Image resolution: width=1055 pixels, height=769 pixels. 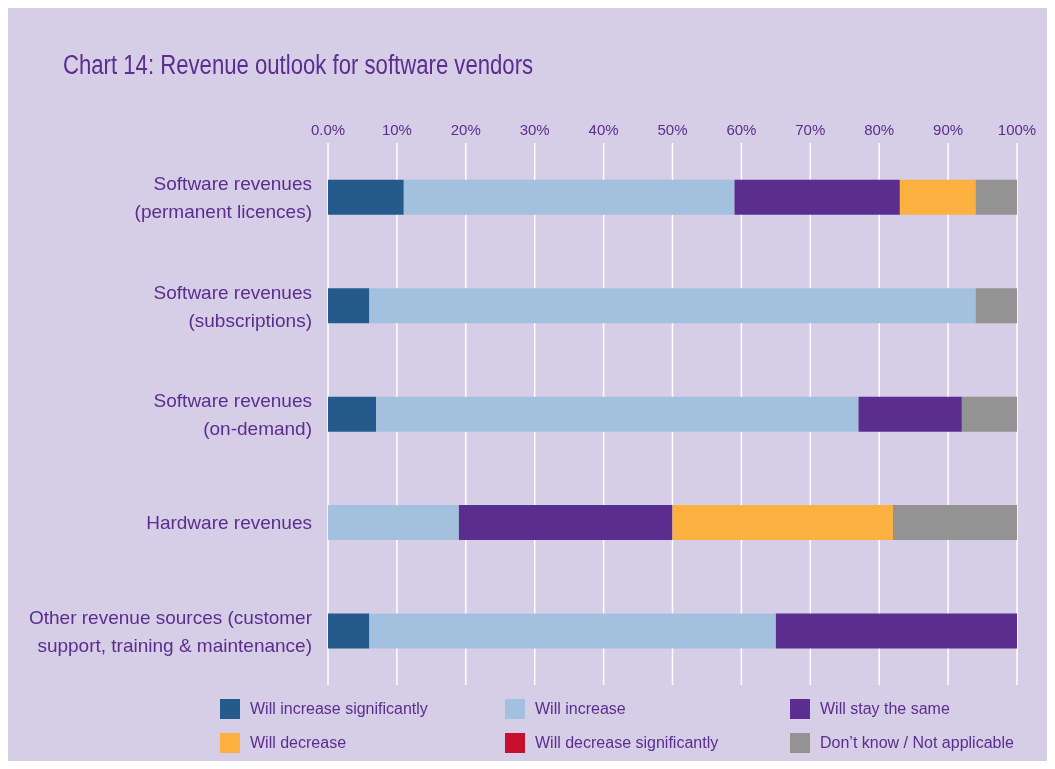 What do you see at coordinates (229, 522) in the screenshot?
I see `y-tick-label: Hardware revenues` at bounding box center [229, 522].